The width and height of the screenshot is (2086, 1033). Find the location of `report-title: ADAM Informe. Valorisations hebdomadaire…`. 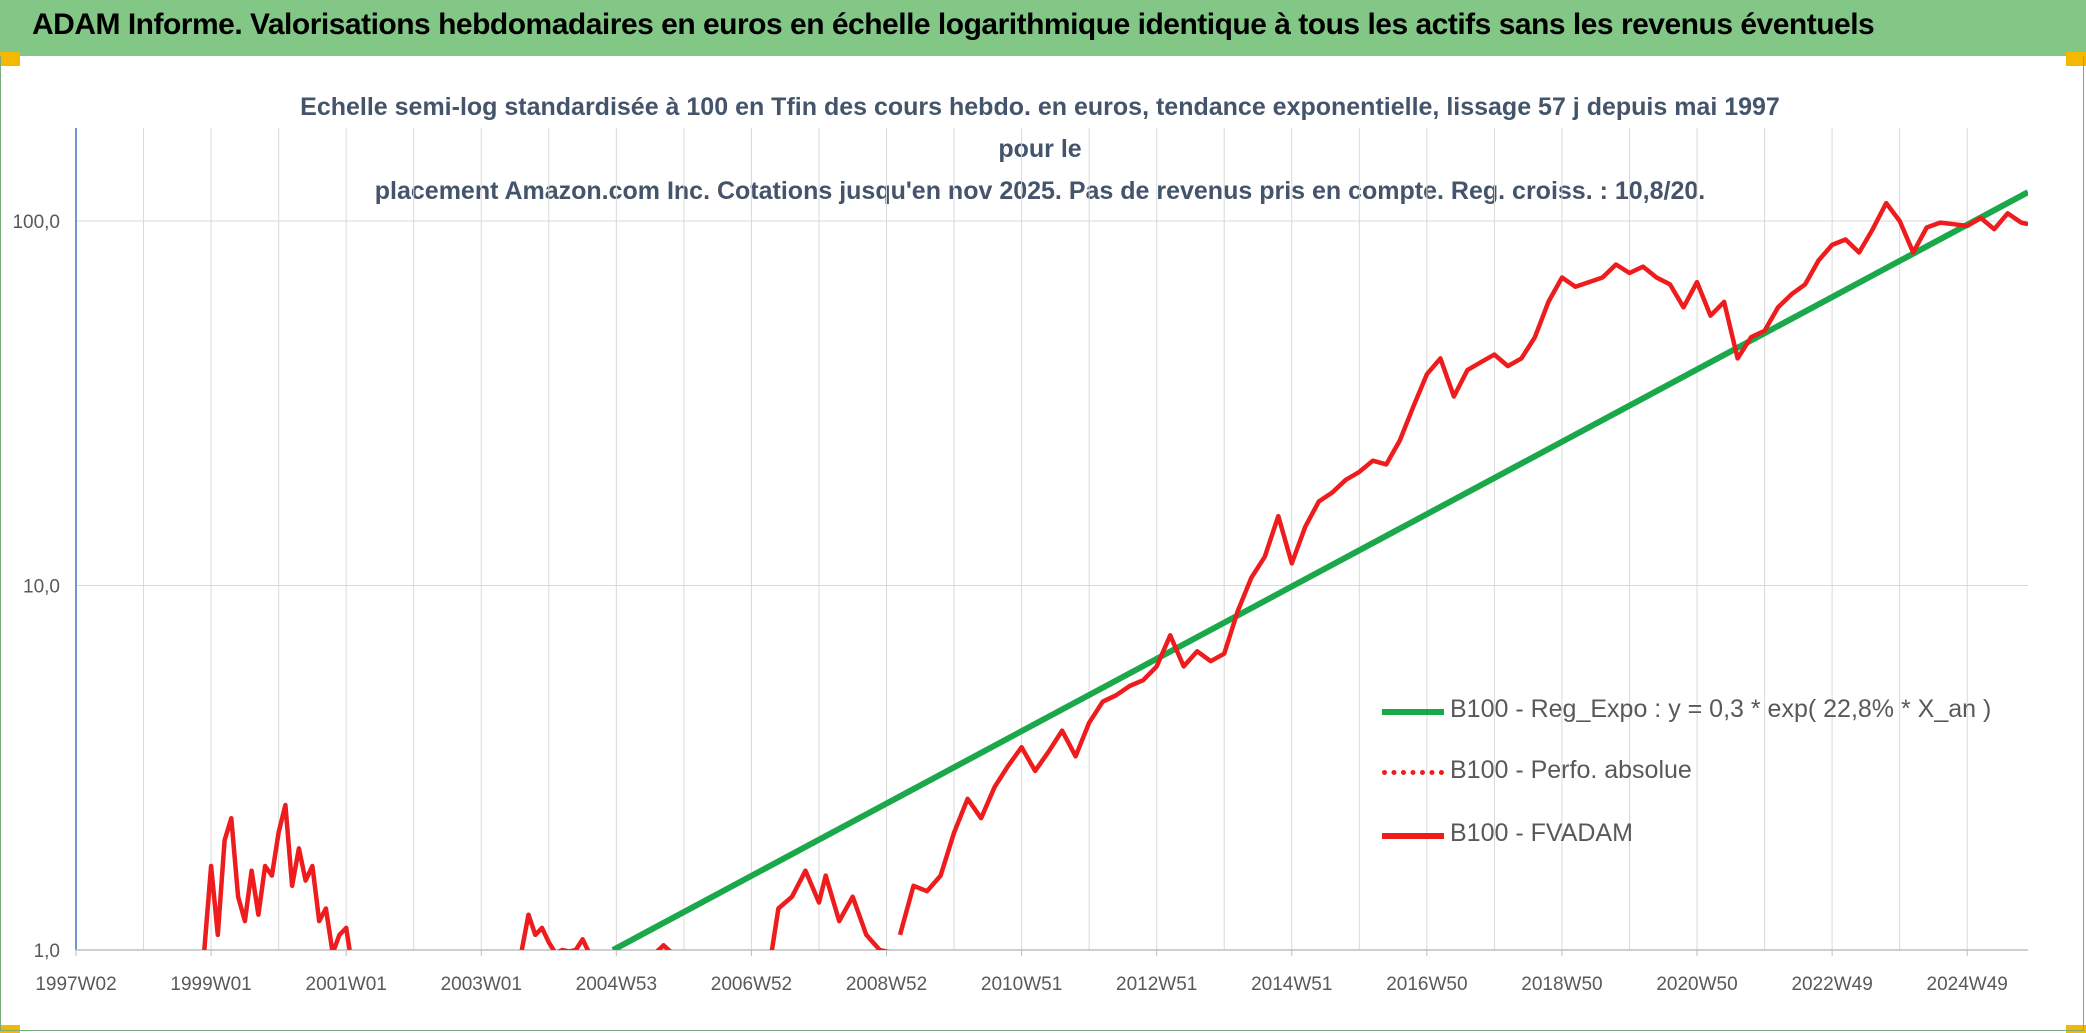

report-title: ADAM Informe. Valorisations hebdomadaire… is located at coordinates (953, 24).